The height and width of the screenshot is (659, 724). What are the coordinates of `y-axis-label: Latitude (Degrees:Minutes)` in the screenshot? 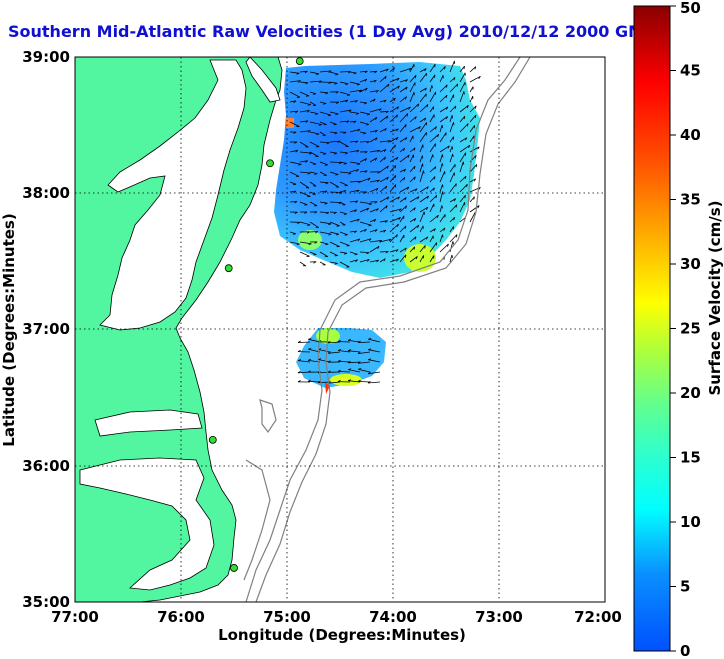 It's located at (9, 329).